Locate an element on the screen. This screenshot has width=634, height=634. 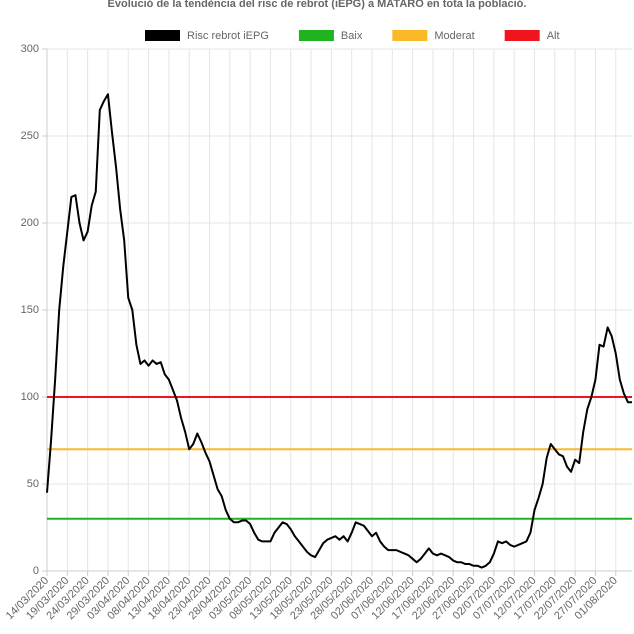
y-tick-label: 0 is located at coordinates (36, 571).